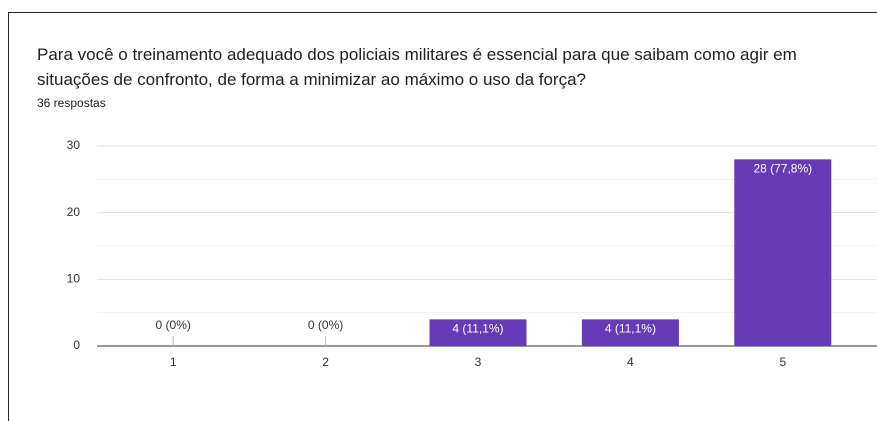 The width and height of the screenshot is (877, 421). What do you see at coordinates (76, 345) in the screenshot?
I see `y-tick-label: 0` at bounding box center [76, 345].